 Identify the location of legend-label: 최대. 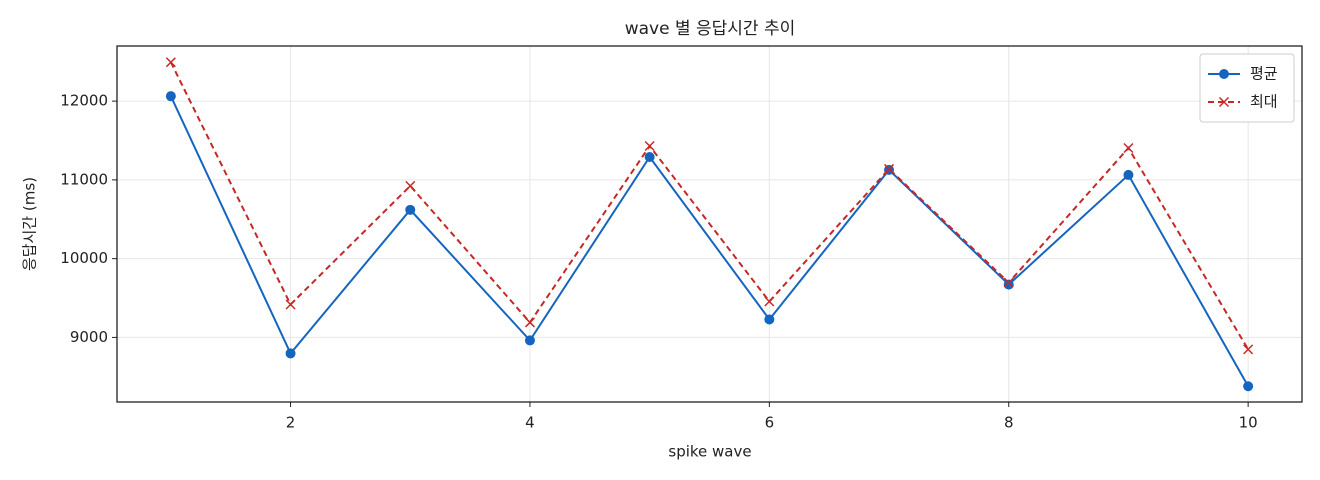
(1264, 102).